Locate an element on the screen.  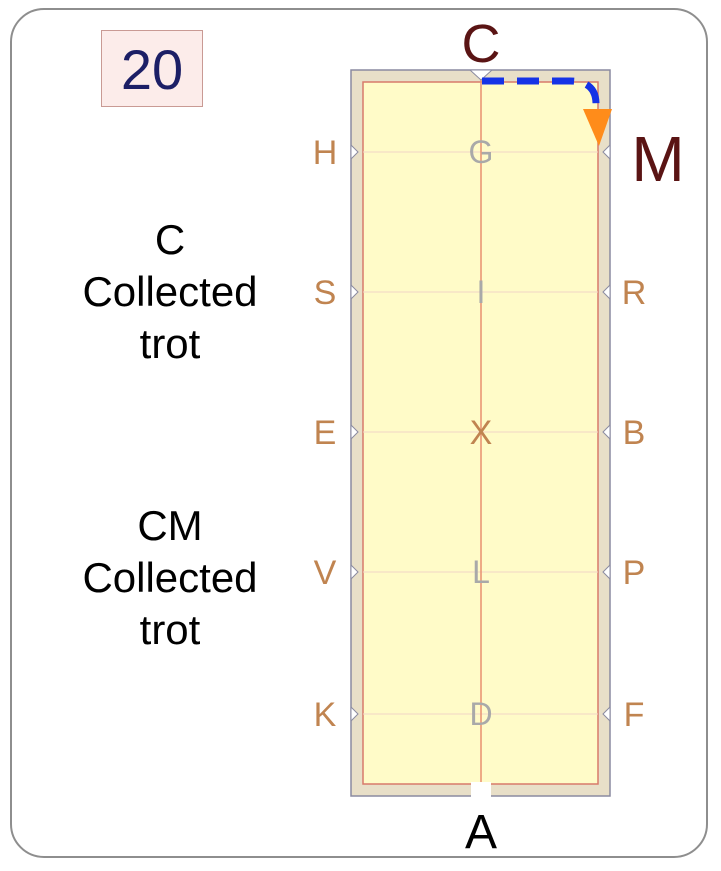
movement-text-2: CM Collected trot is located at coordinates (170, 578).